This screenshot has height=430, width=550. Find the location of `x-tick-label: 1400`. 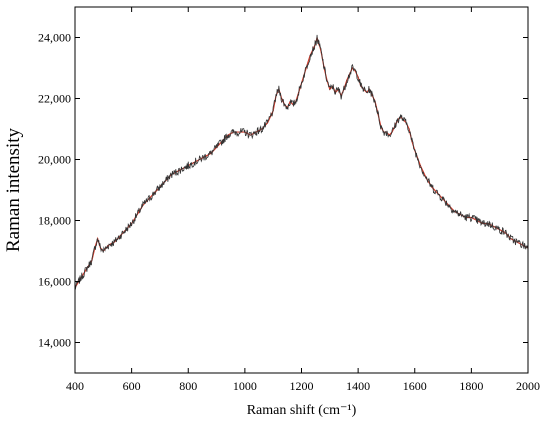

x-tick-label: 1400 is located at coordinates (358, 386).